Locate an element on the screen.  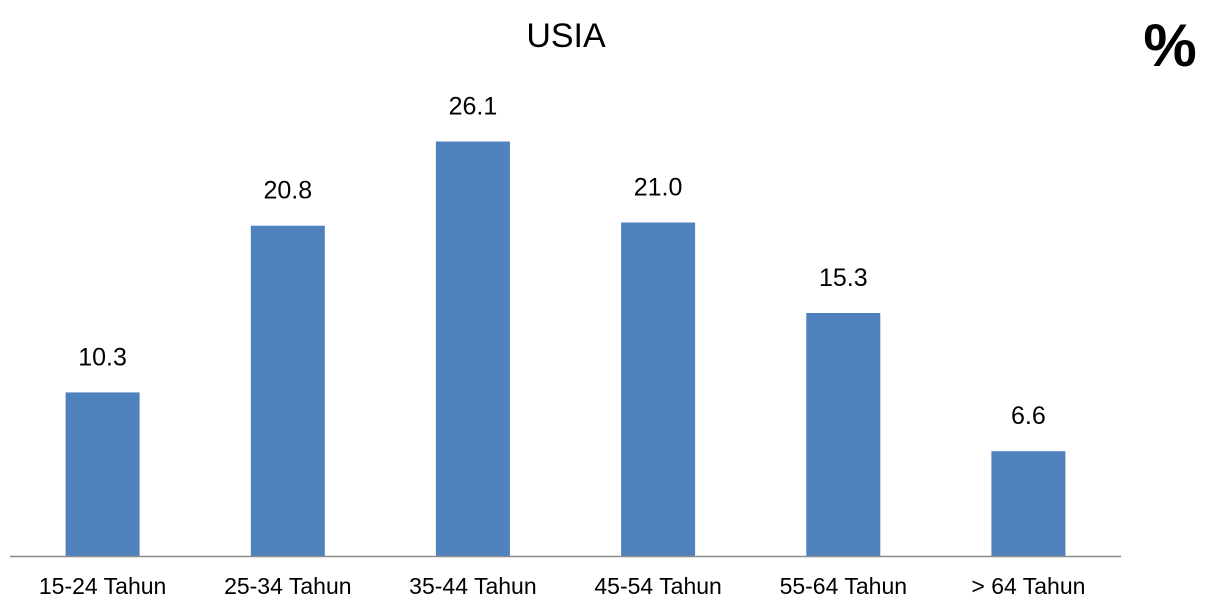
category-label-5: > 64 Tahun is located at coordinates (1028, 586).